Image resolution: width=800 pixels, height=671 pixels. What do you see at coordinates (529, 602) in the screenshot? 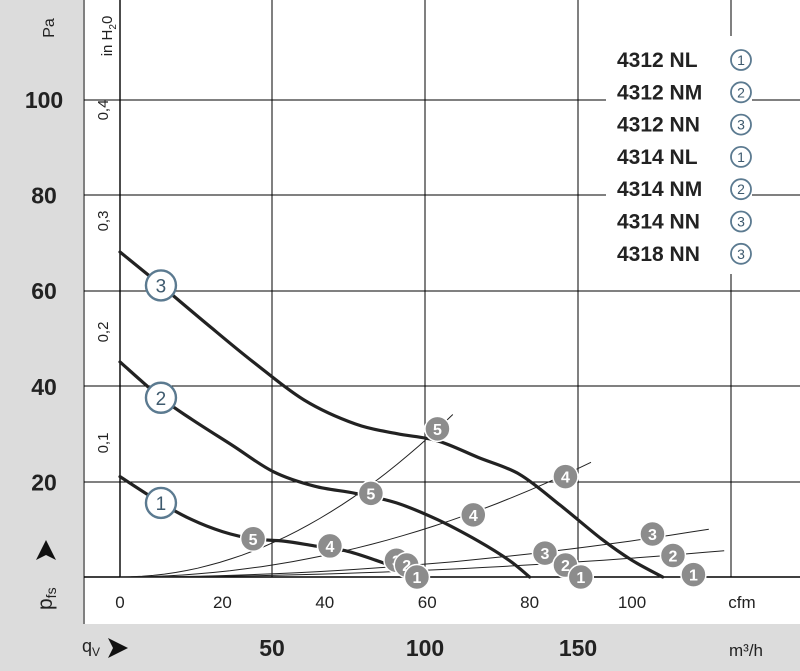
I see `x-tick-label-cfm: 80` at bounding box center [529, 602].